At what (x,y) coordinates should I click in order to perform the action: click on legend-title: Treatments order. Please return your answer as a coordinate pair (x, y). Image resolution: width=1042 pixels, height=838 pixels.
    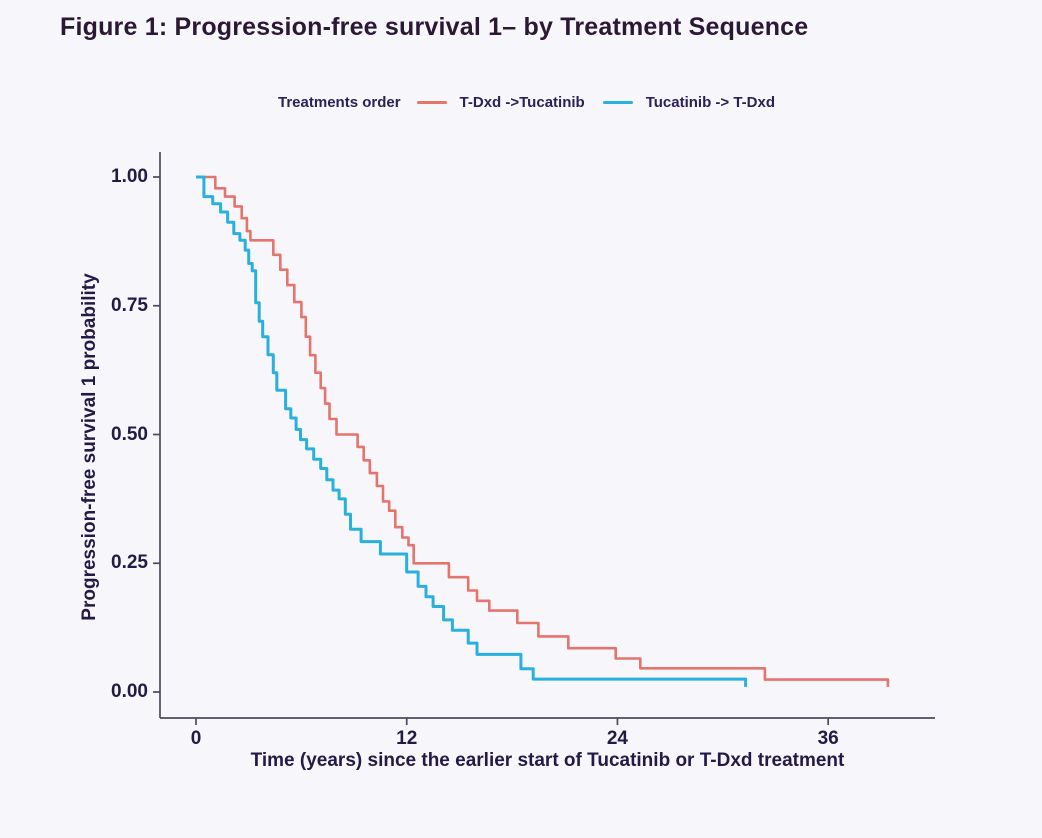
    Looking at the image, I should click on (339, 102).